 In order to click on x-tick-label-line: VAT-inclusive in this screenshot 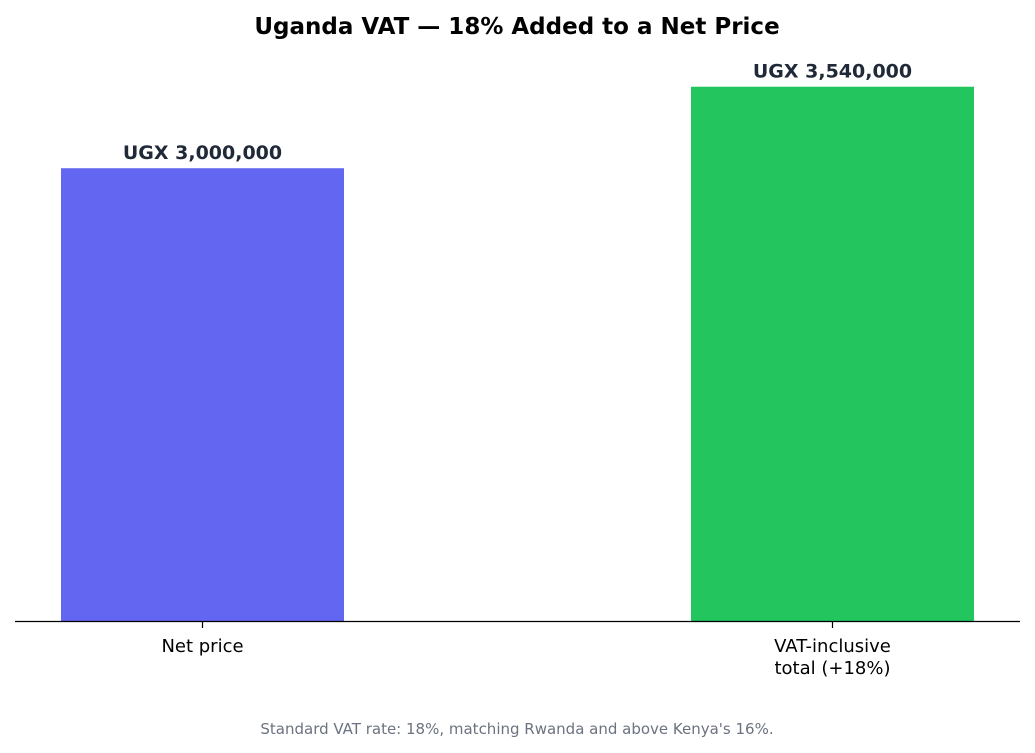, I will do `click(832, 646)`.